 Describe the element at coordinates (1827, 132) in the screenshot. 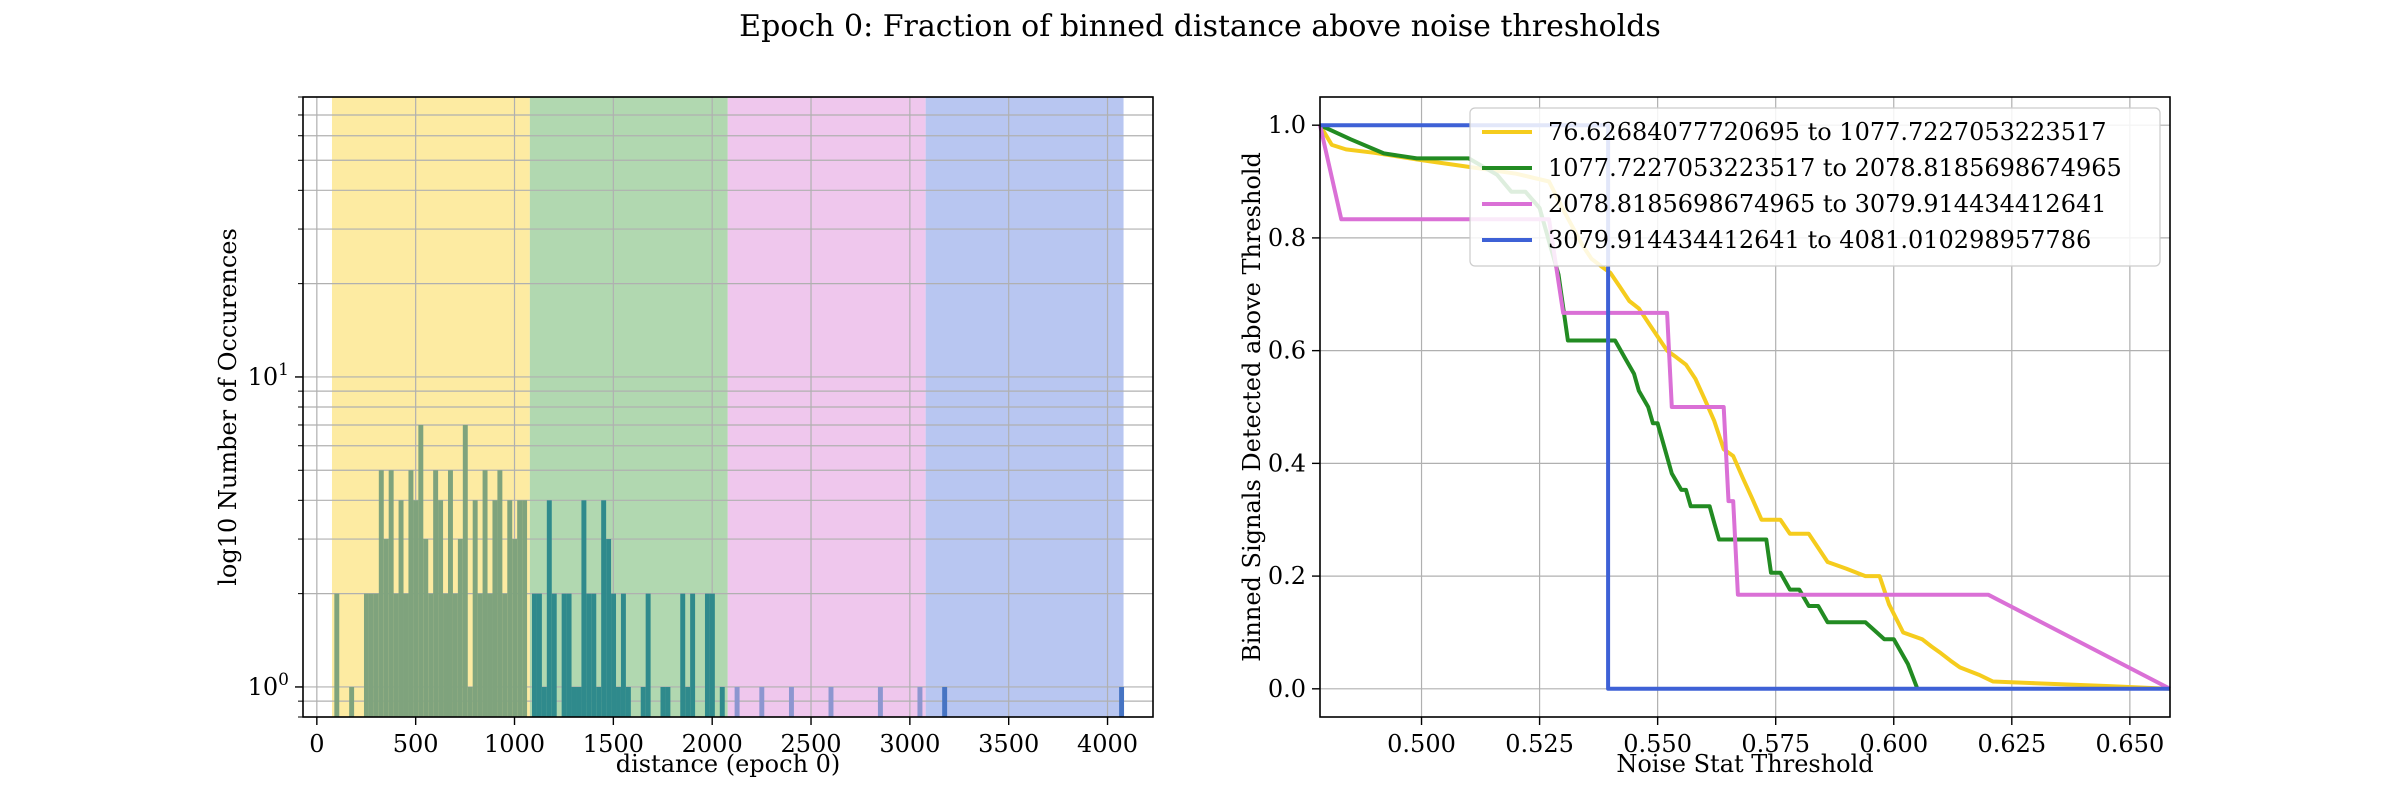

I see `legend-label-0: 76.62684077720695 to 1077.7227053223517` at that location.